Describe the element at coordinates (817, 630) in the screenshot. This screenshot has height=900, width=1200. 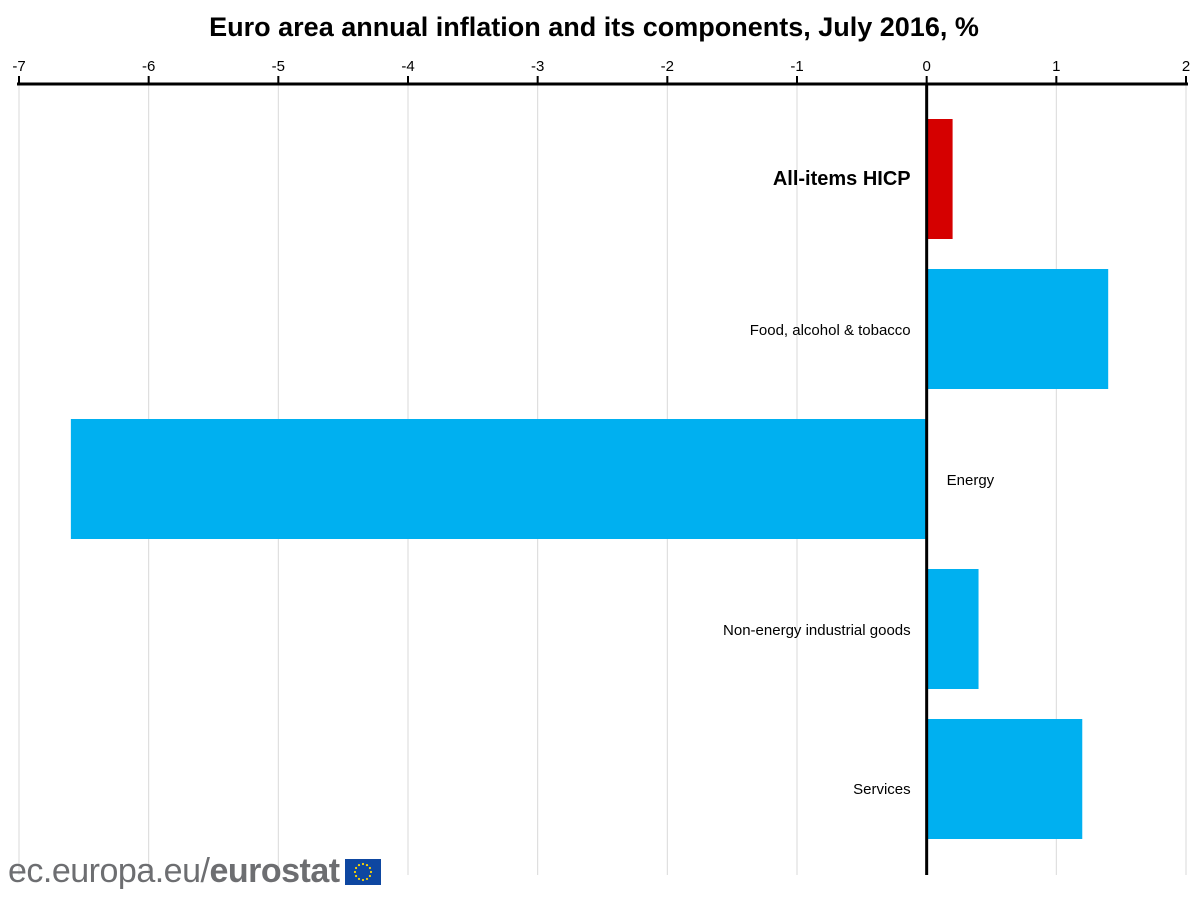
I see `category-label: Non-energy industrial goods` at that location.